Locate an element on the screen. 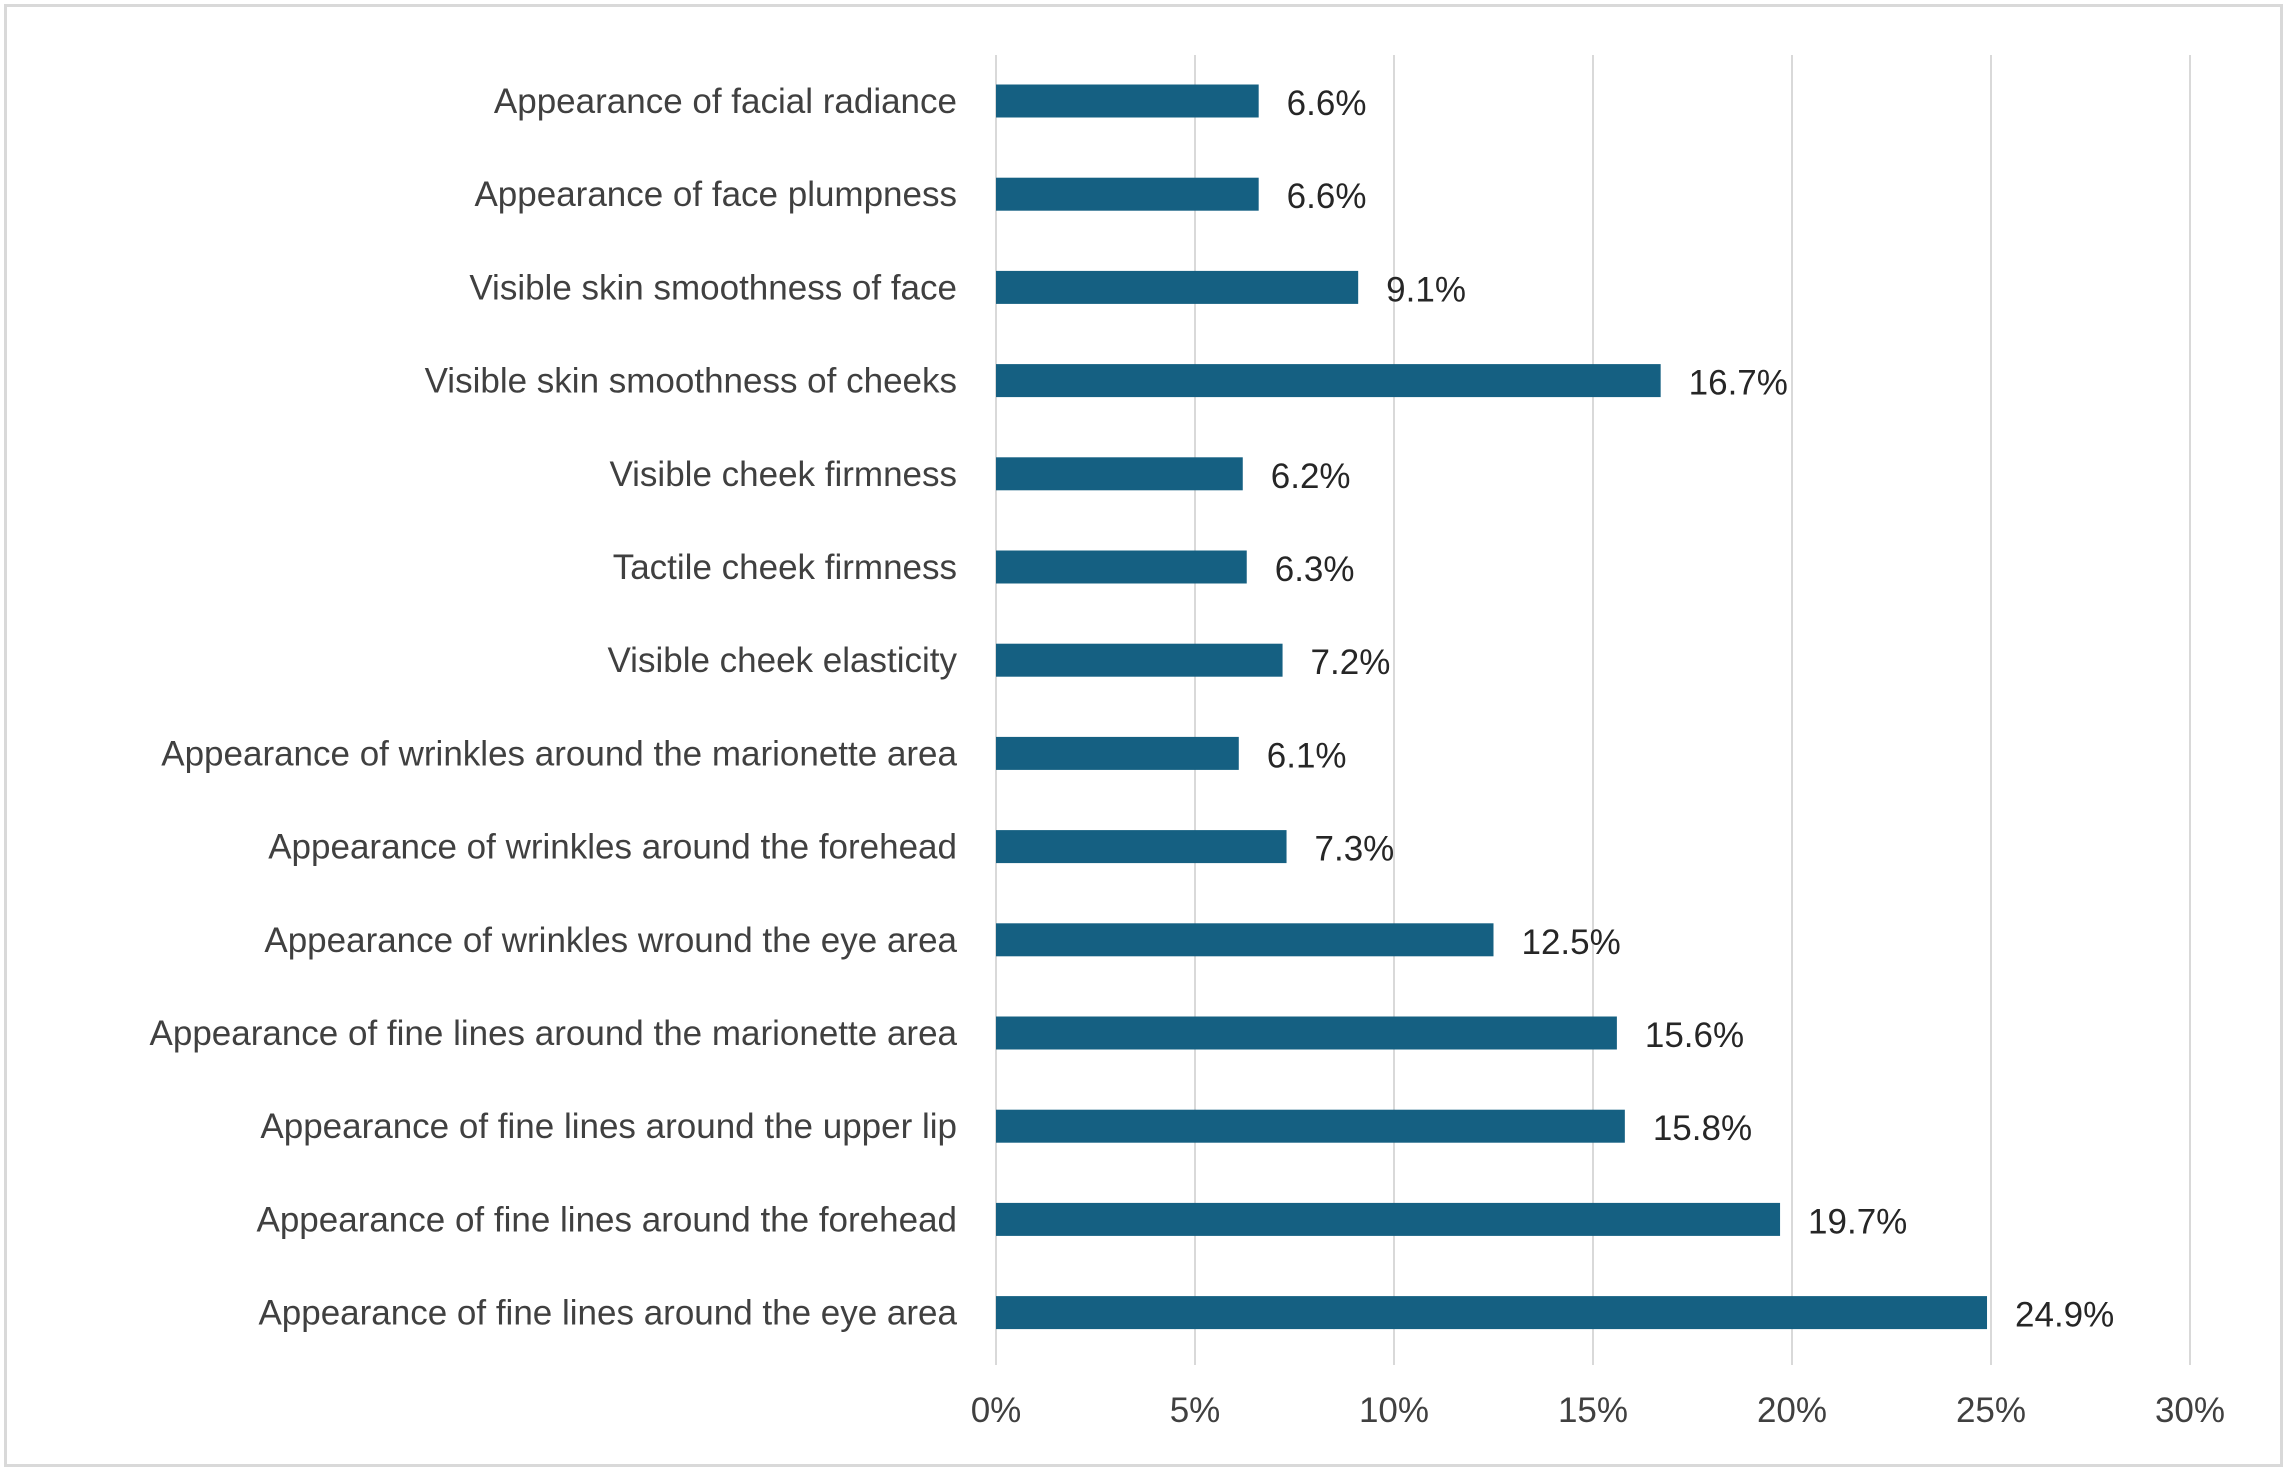 This screenshot has width=2287, height=1471. category-label: Visible cheek firmness is located at coordinates (783, 474).